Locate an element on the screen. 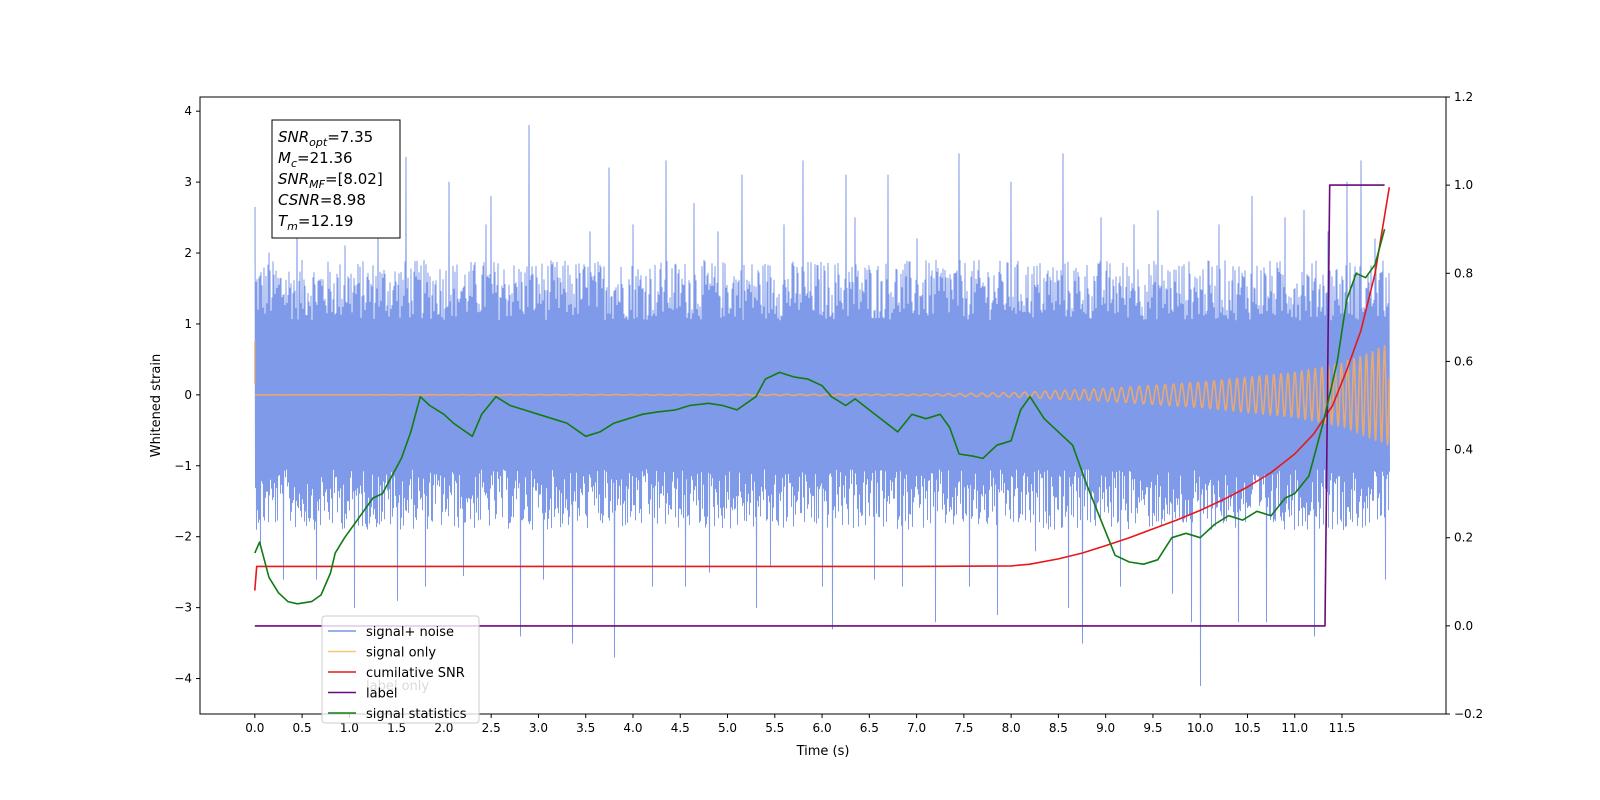 The width and height of the screenshot is (1600, 800). x-tick-label: 1.0 is located at coordinates (349, 728).